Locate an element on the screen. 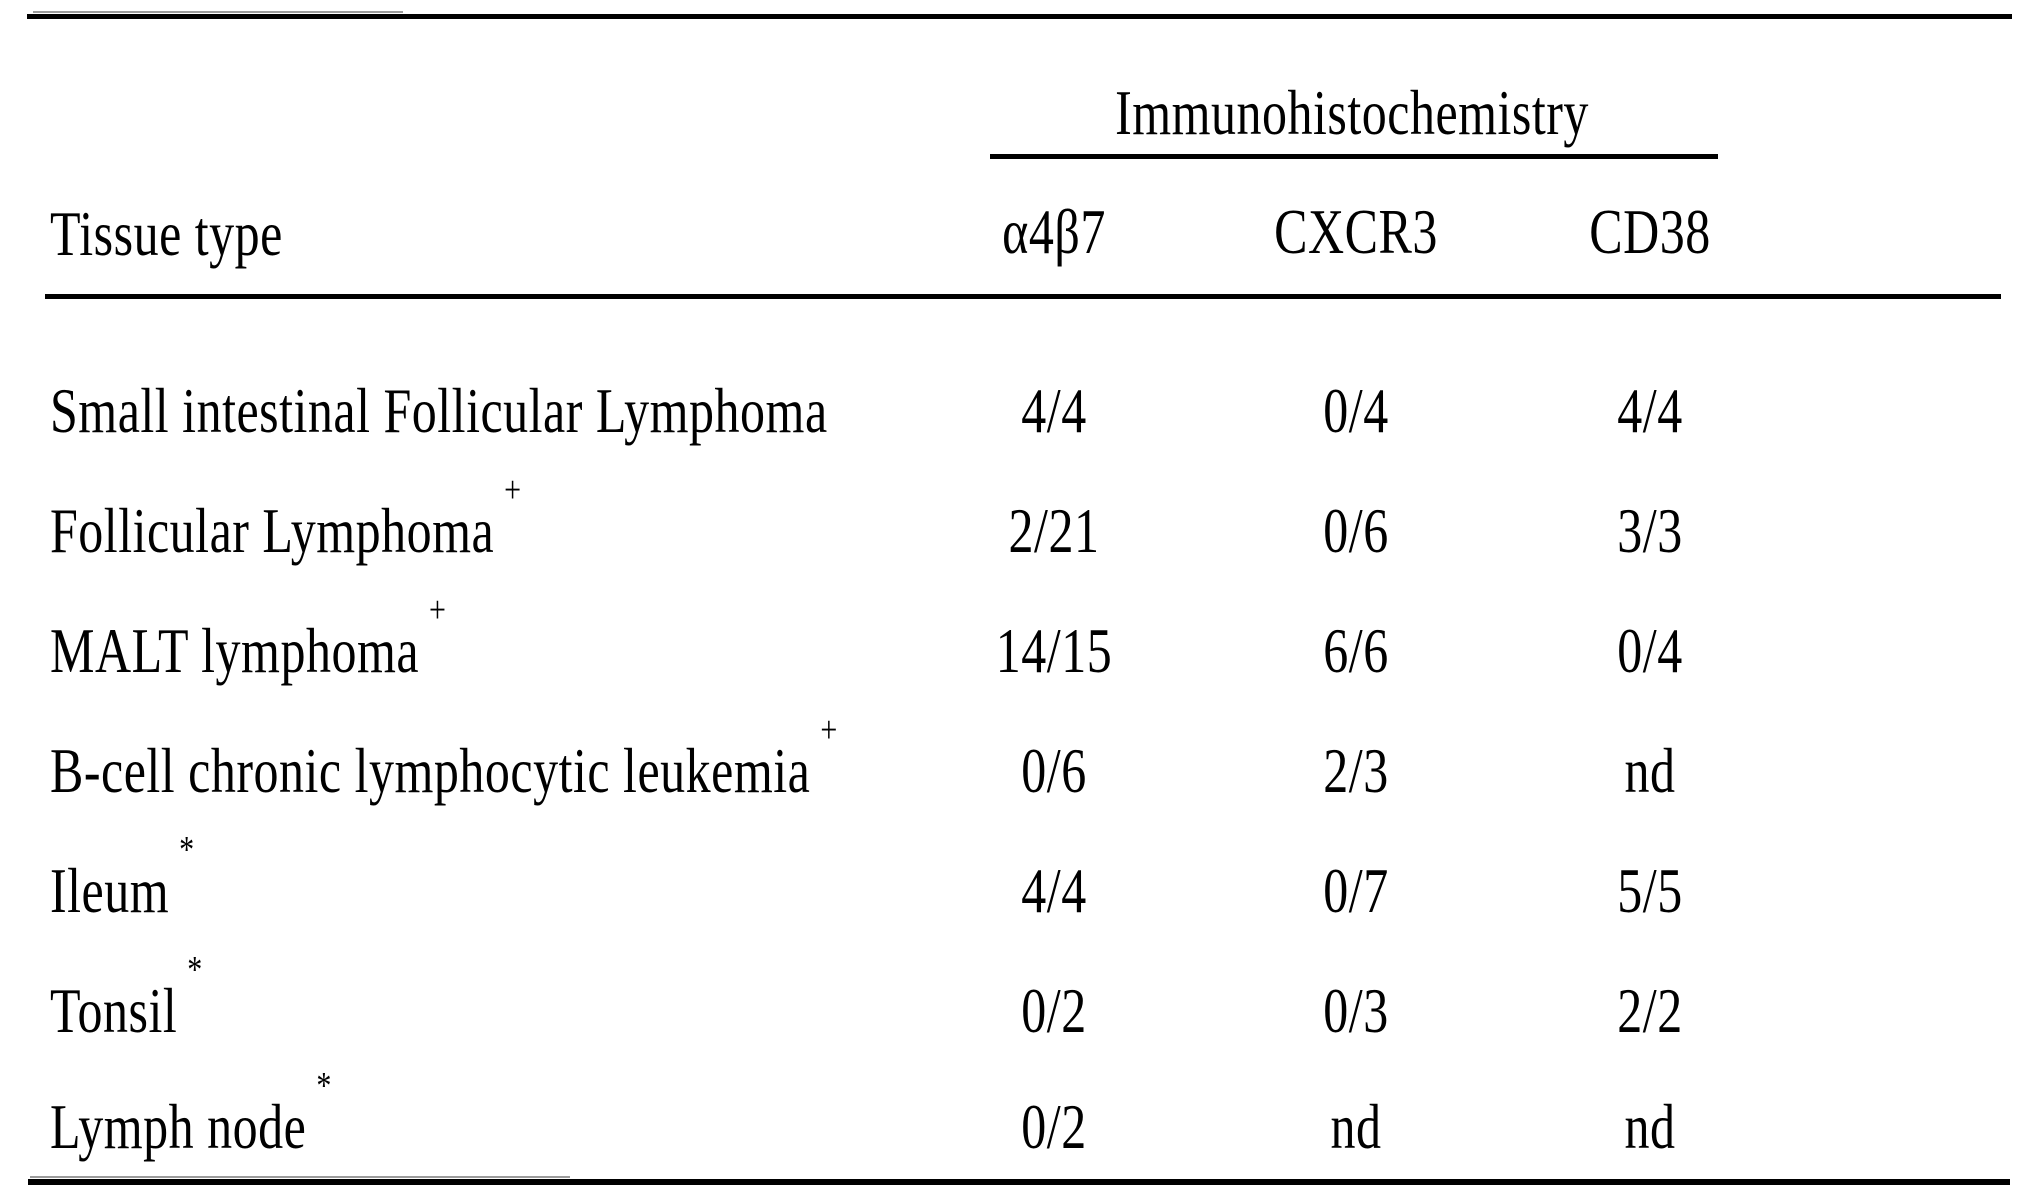  top-rule is located at coordinates (1019, 16).